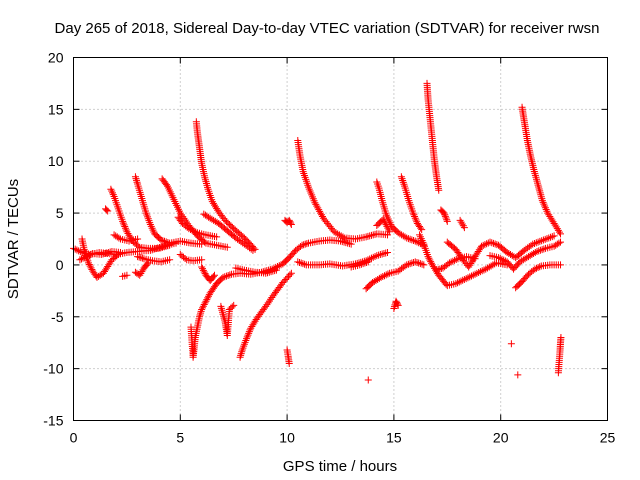 This screenshot has height=480, width=640. What do you see at coordinates (60, 265) in the screenshot?
I see `y-tick-label: 0` at bounding box center [60, 265].